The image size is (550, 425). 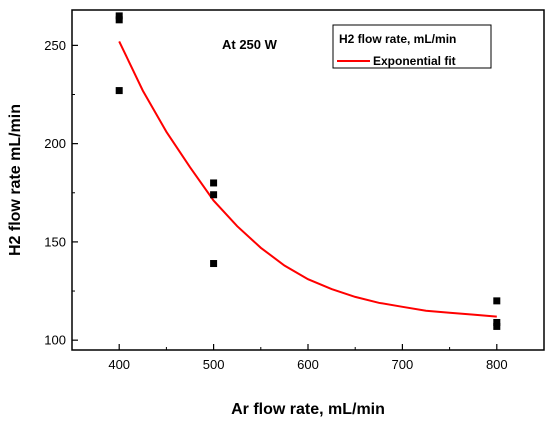 What do you see at coordinates (119, 364) in the screenshot?
I see `x-tick-label: 400` at bounding box center [119, 364].